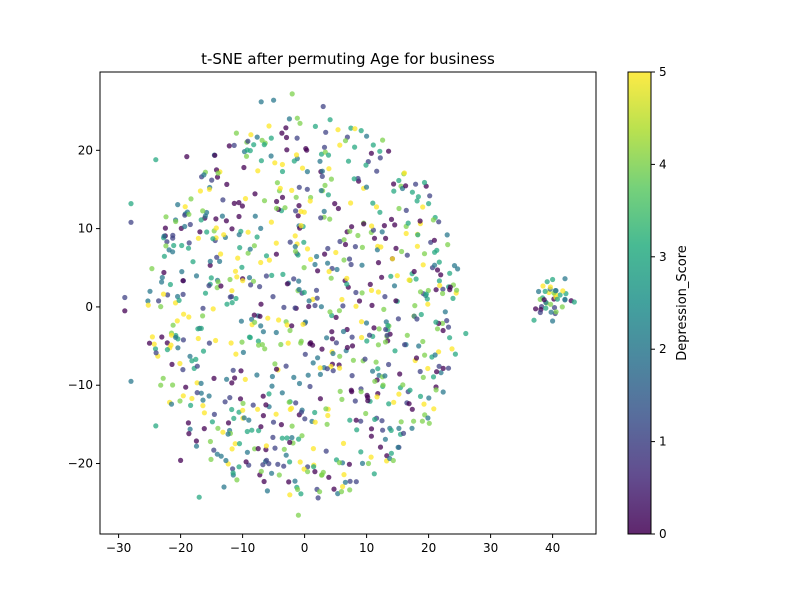  What do you see at coordinates (682, 303) in the screenshot?
I see `colorbar-label: Depression_Score` at bounding box center [682, 303].